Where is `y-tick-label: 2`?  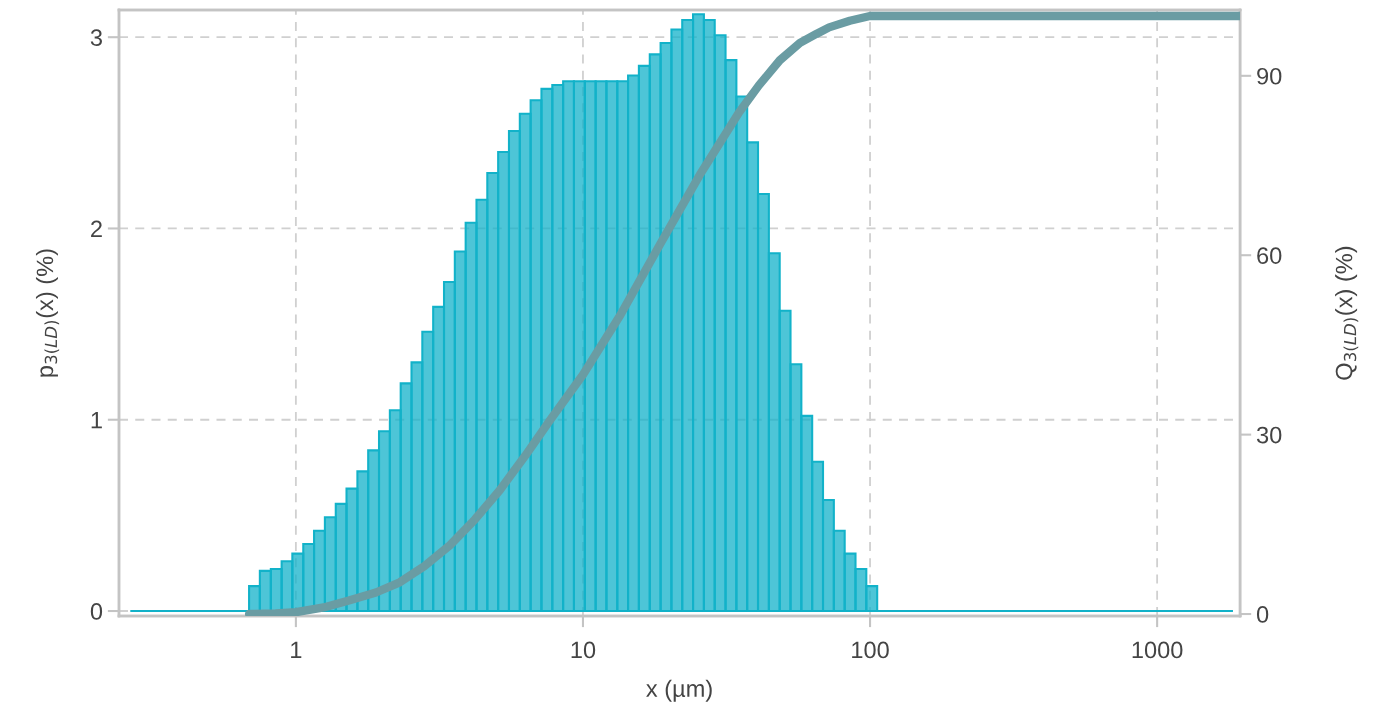 y-tick-label: 2 is located at coordinates (96, 229).